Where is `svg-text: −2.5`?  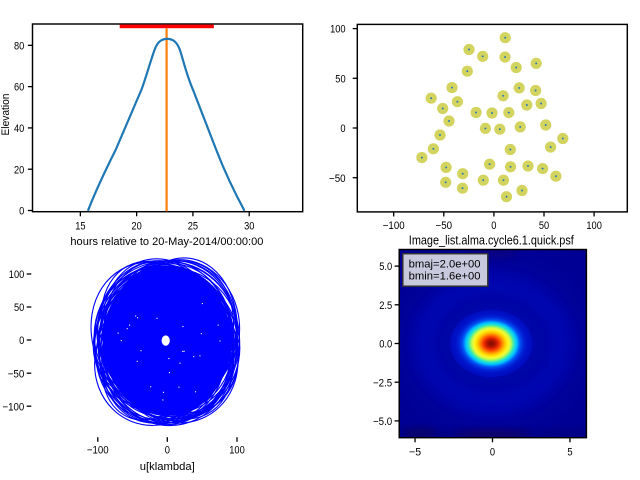
svg-text: −2.5 is located at coordinates (382, 383).